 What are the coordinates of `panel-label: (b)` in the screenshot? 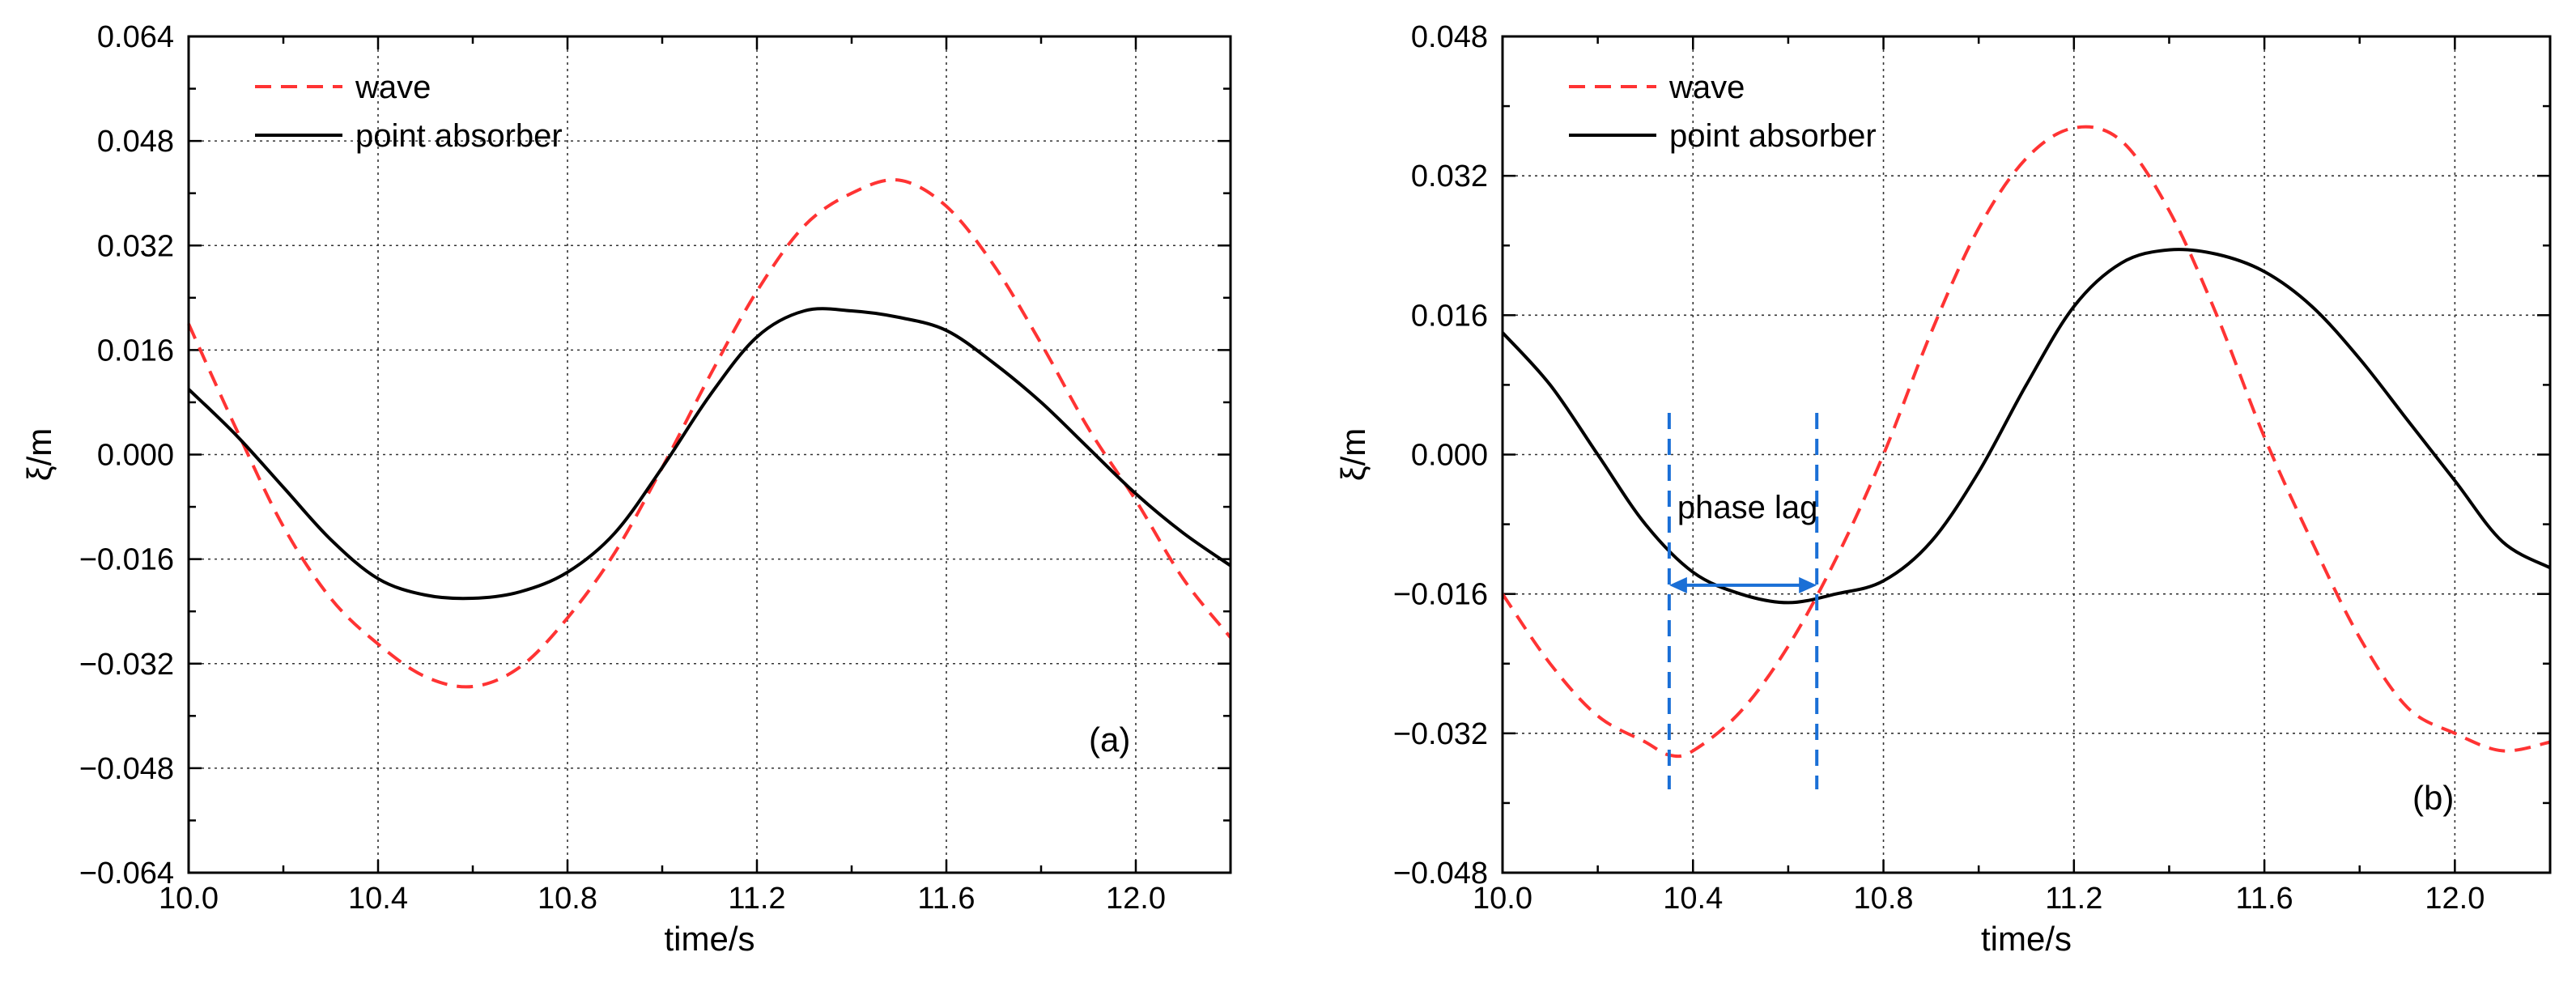 It's located at (2433, 798).